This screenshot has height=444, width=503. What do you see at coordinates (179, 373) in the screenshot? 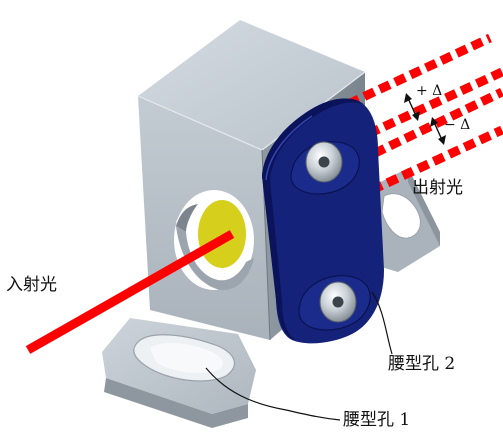
I see `front-base` at bounding box center [179, 373].